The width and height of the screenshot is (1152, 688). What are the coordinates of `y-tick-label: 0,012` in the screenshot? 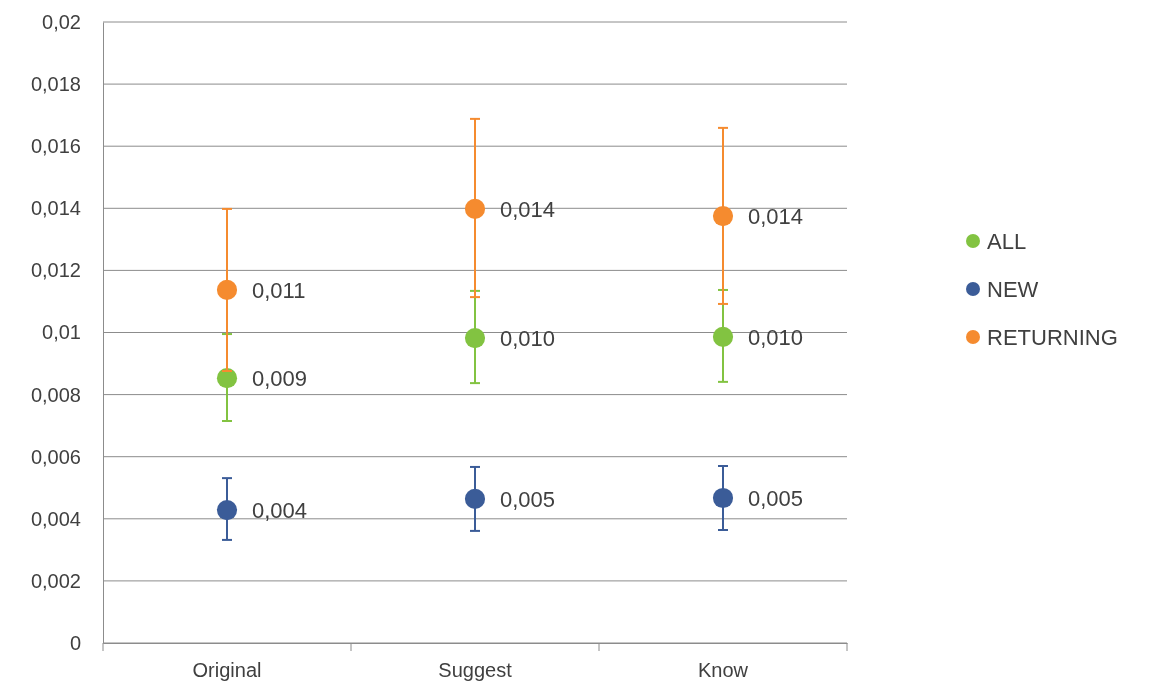 It's located at (55, 270).